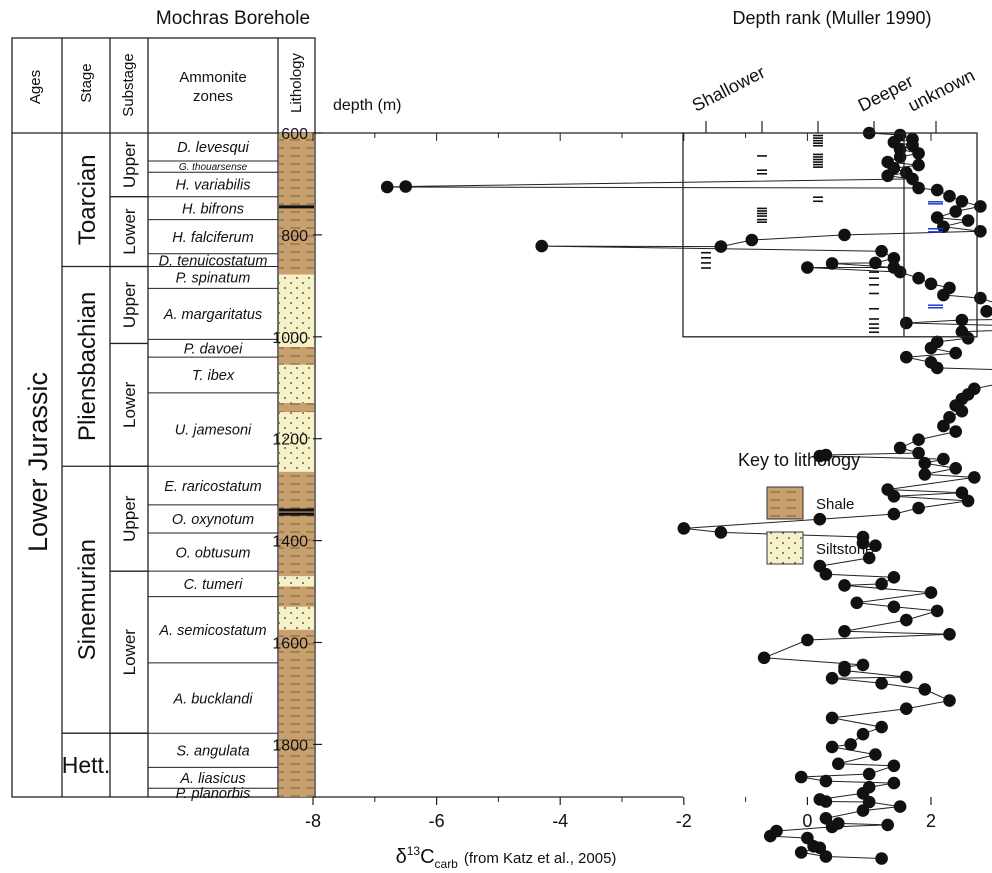 The width and height of the screenshot is (992, 873). I want to click on zone-label: U. jamesoni, so click(213, 431).